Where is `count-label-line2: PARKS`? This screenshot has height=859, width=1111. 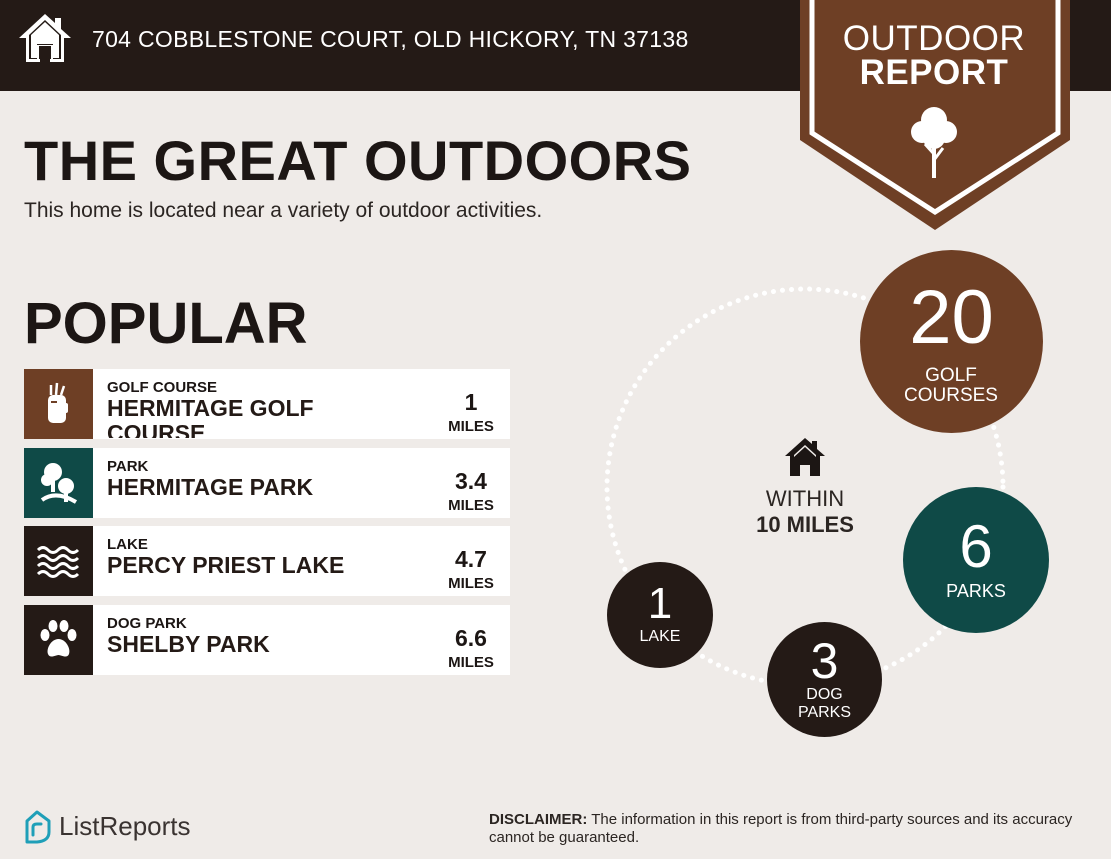 count-label-line2: PARKS is located at coordinates (824, 712).